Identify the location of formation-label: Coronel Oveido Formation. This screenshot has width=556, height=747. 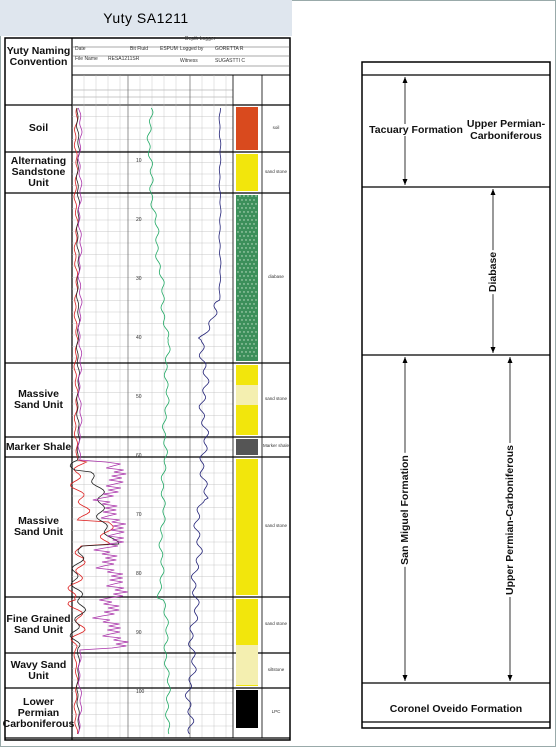
(456, 709).